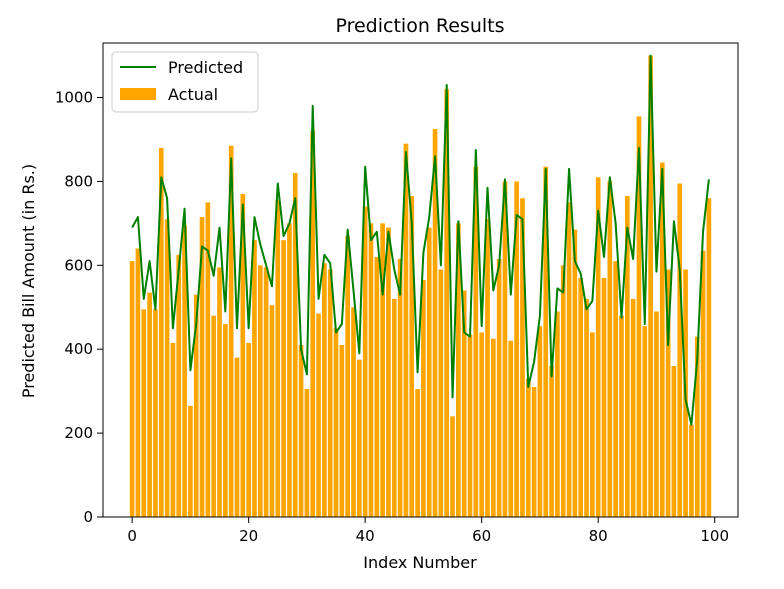 This screenshot has height=589, width=784. Describe the element at coordinates (88, 517) in the screenshot. I see `y-tick-label: 0` at that location.